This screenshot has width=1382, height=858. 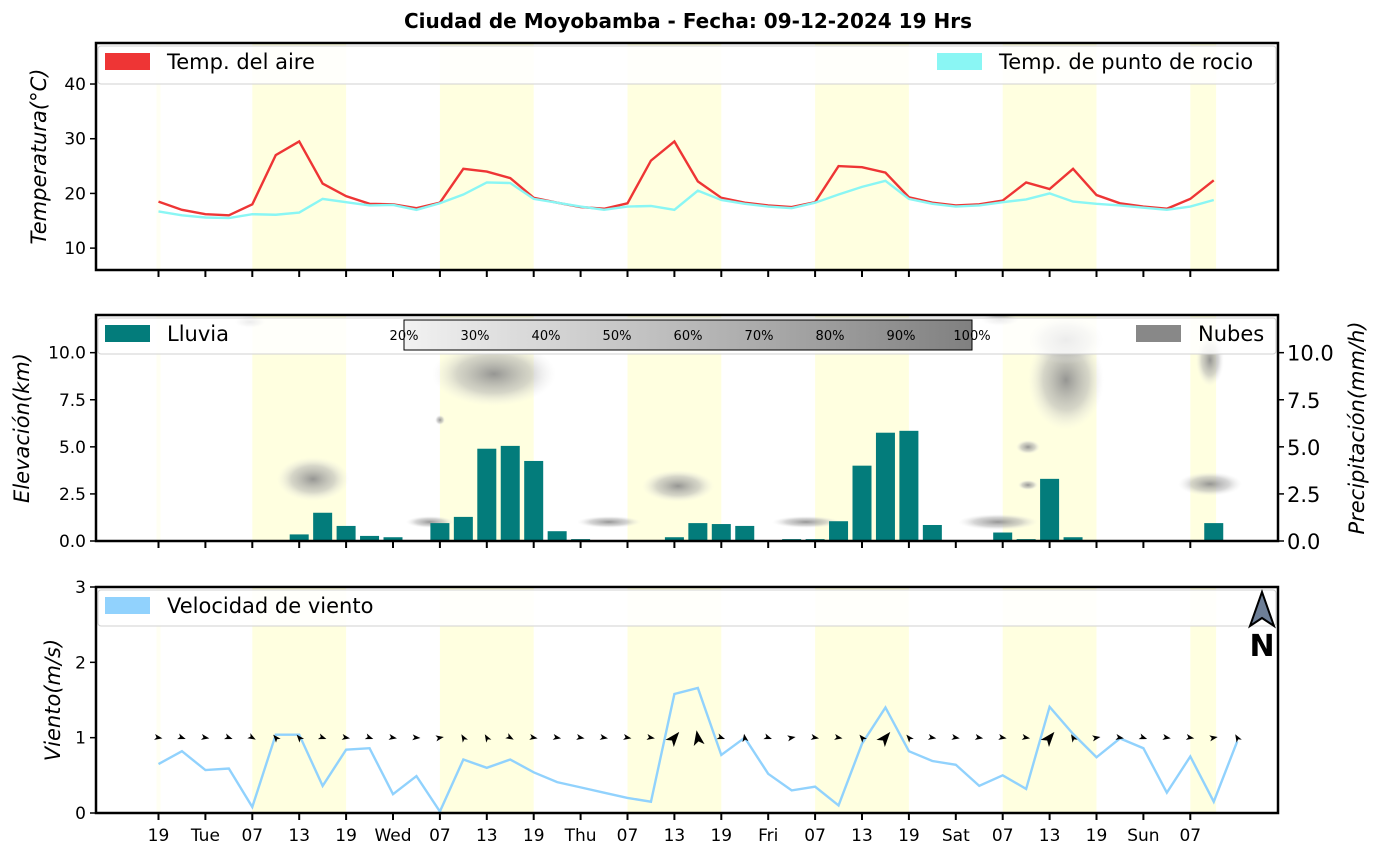 What do you see at coordinates (759, 336) in the screenshot?
I see `colorbar-label: 70%` at bounding box center [759, 336].